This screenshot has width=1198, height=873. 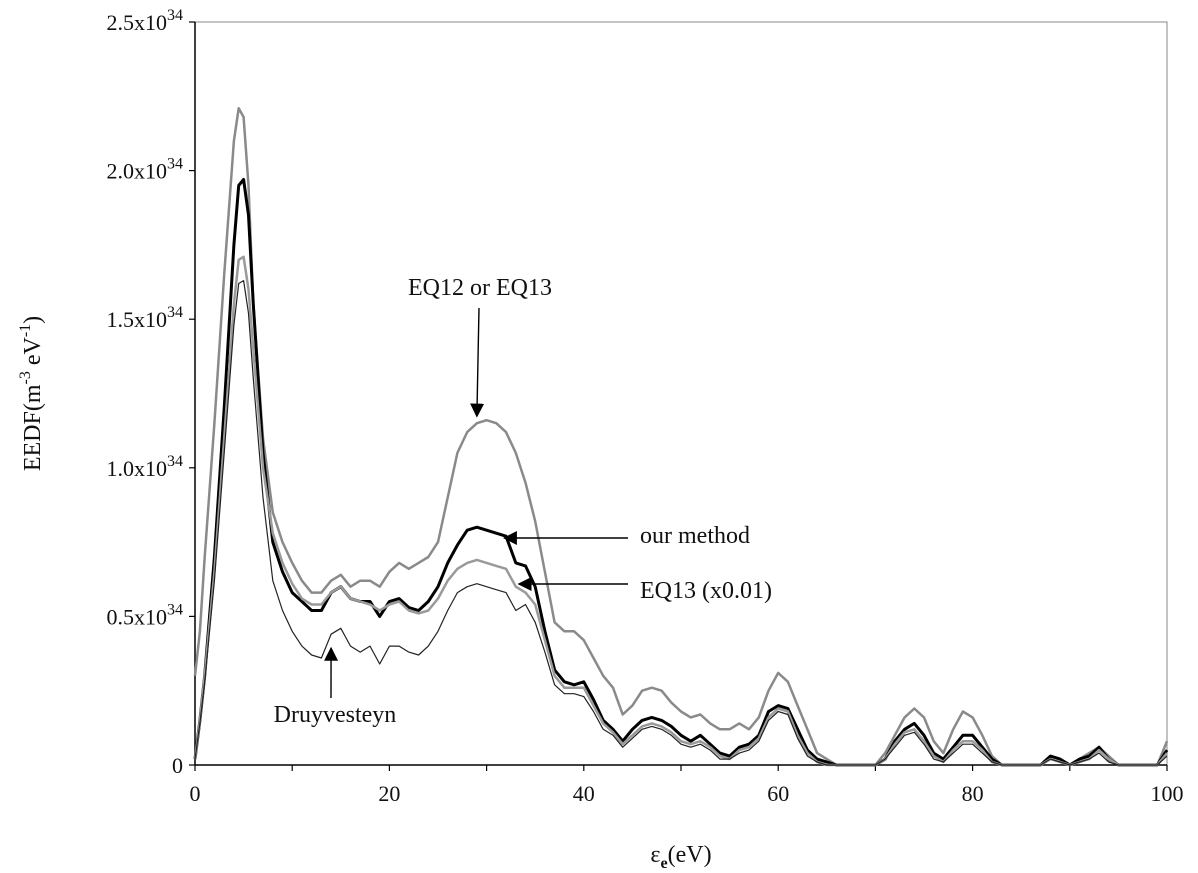 I want to click on annotation-eq12: EQ12 or EQ13, so click(x=480, y=288).